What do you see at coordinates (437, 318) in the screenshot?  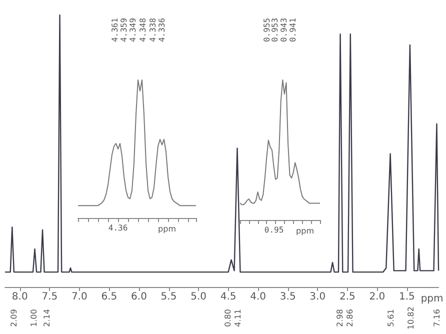 I see `text: 7.16` at bounding box center [437, 318].